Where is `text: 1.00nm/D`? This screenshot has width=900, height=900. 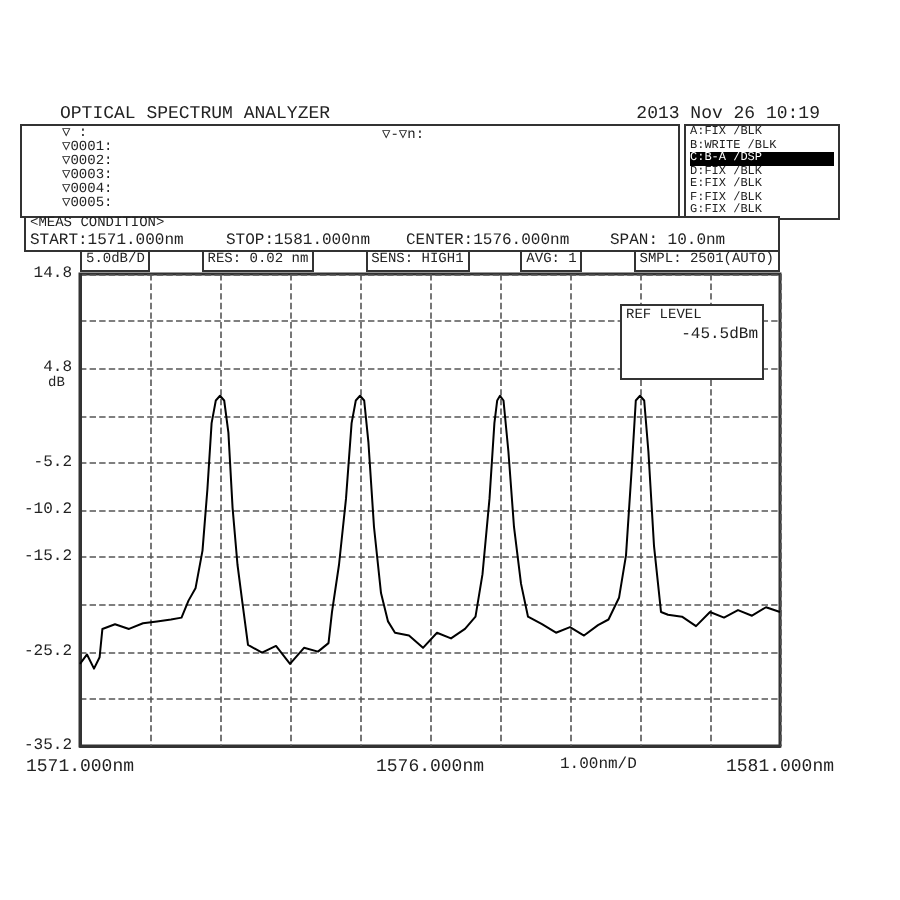
text: 1.00nm/D is located at coordinates (598, 765).